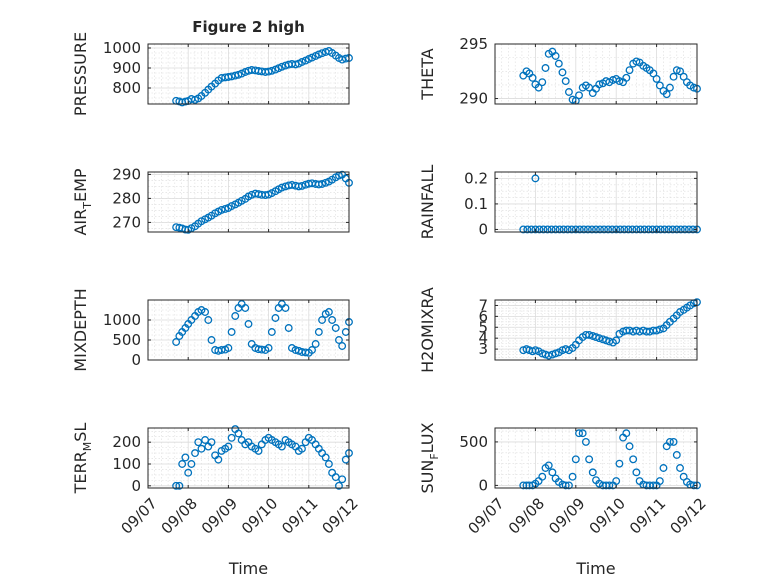 This screenshot has height=583, width=778. What do you see at coordinates (80, 329) in the screenshot?
I see `y-axis-label: MIXDEPTH` at bounding box center [80, 329].